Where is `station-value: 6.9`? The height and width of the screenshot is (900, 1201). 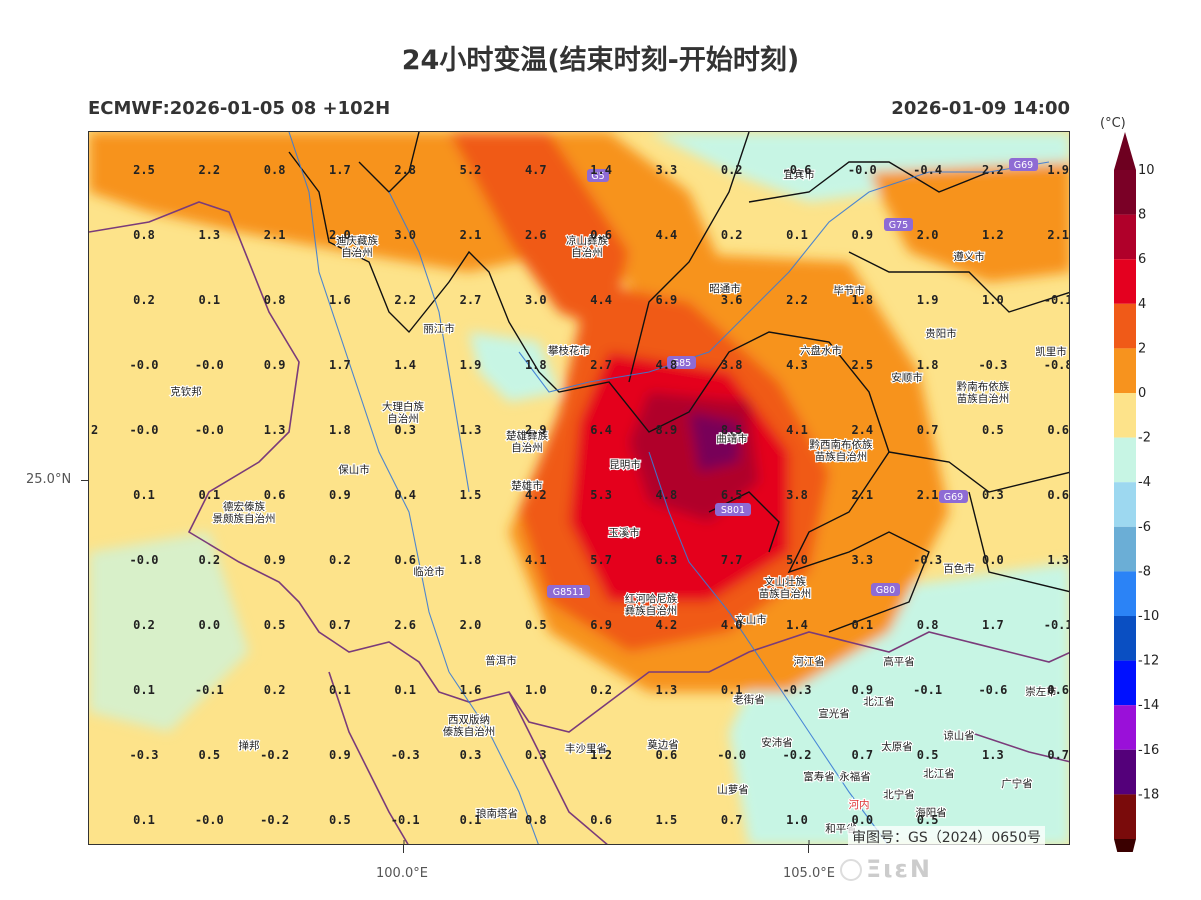 station-value: 6.9 is located at coordinates (601, 625).